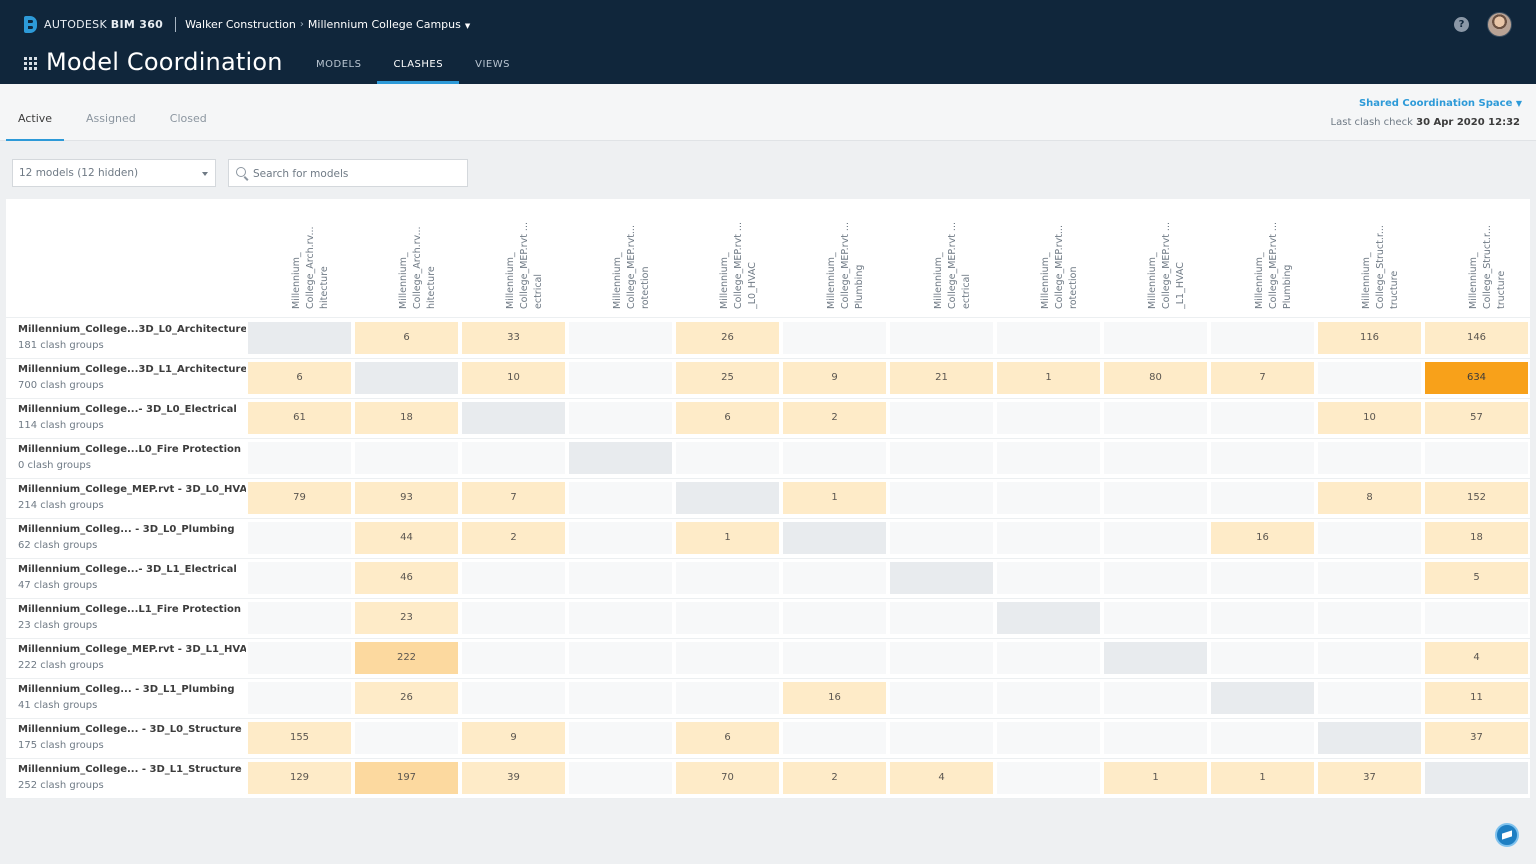 This screenshot has width=1536, height=864. Describe the element at coordinates (1157, 258) in the screenshot. I see `column-header: Millennium_ College_MEP.rvt ... _L1_HVAC` at that location.